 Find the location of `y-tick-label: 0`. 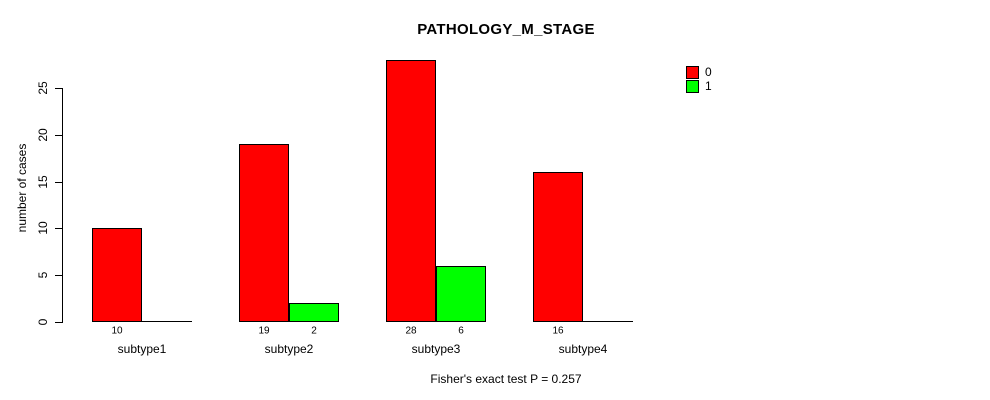

y-tick-label: 0 is located at coordinates (43, 322).